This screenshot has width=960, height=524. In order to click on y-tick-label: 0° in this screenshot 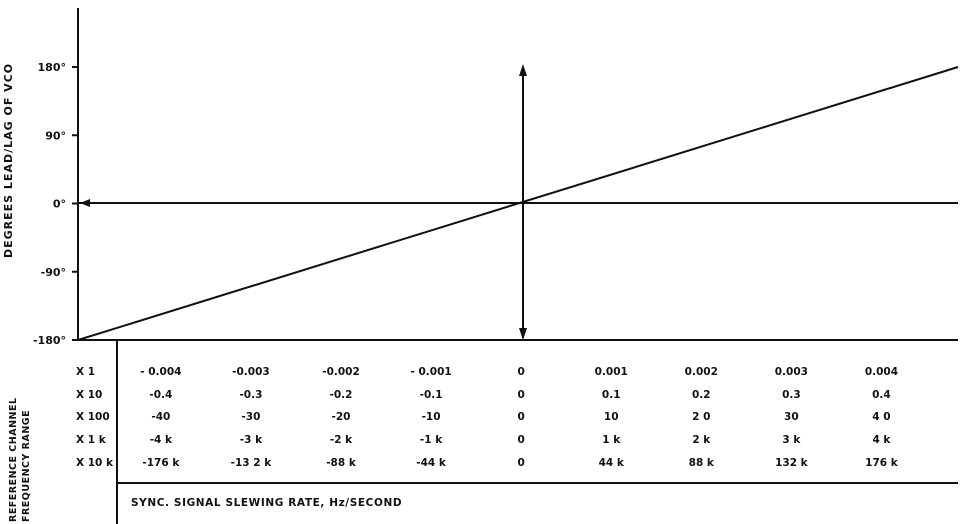, I will do `click(59, 204)`.